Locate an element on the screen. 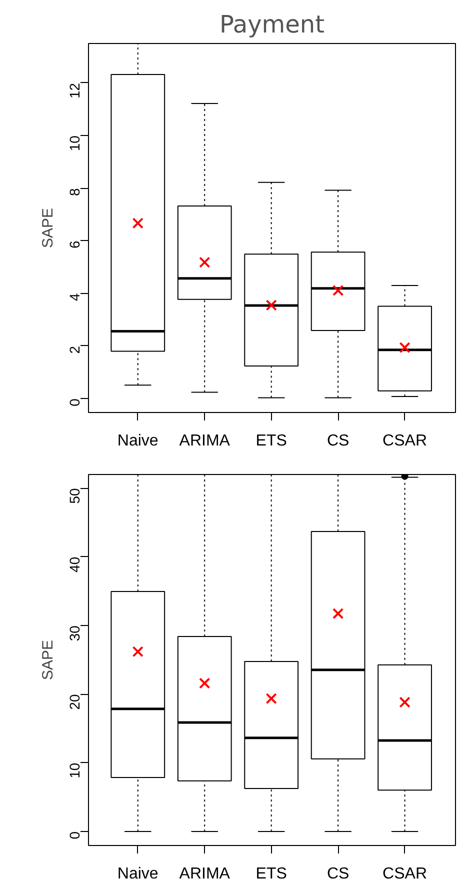 This screenshot has width=466, height=891. y-tick-label: 40 is located at coordinates (74, 564).